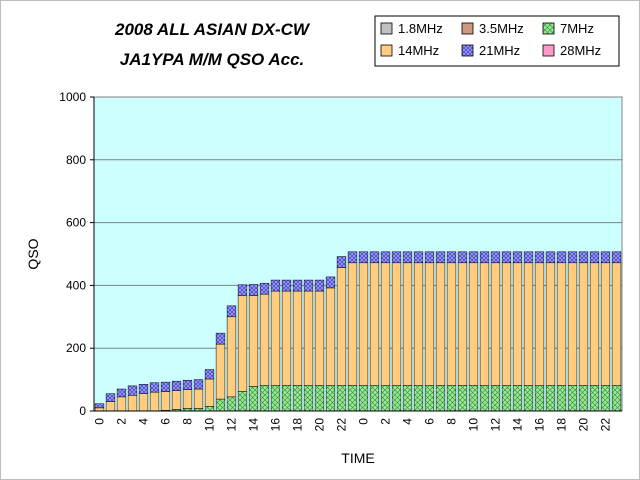 This screenshot has height=480, width=640. What do you see at coordinates (357, 458) in the screenshot?
I see `x-axis-label: TIME` at bounding box center [357, 458].